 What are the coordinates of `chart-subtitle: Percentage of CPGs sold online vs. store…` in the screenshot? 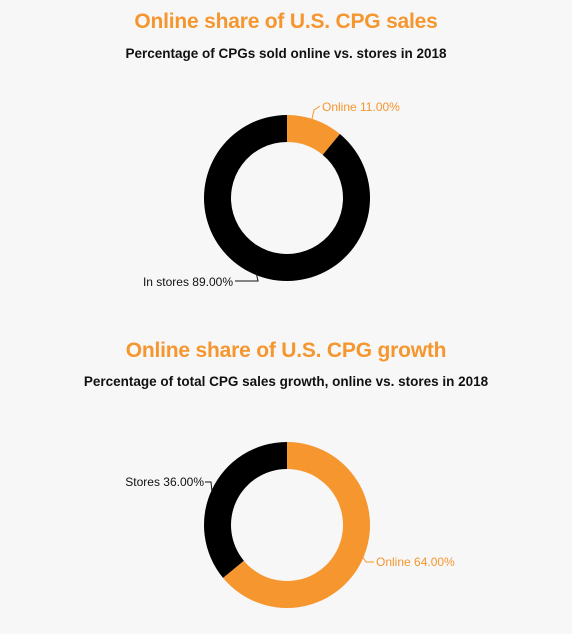 It's located at (286, 53).